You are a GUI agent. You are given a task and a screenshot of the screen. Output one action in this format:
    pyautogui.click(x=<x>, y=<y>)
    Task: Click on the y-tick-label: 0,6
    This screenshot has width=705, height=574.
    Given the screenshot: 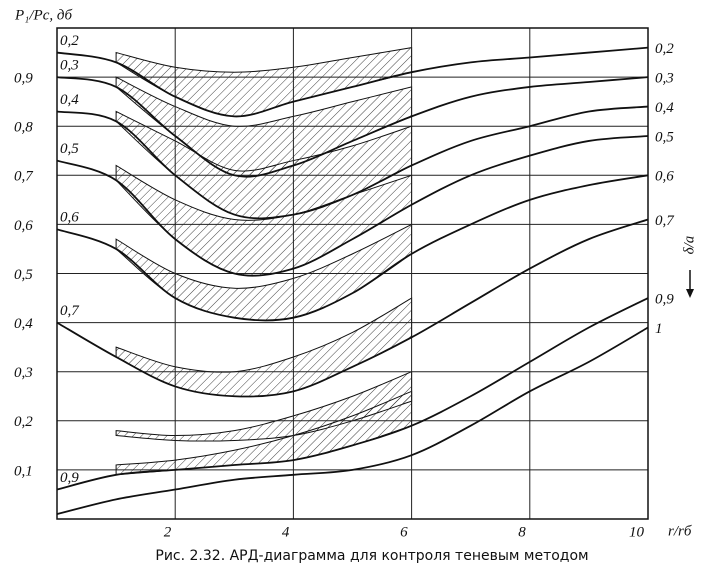 What is the action you would take?
    pyautogui.click(x=23, y=226)
    